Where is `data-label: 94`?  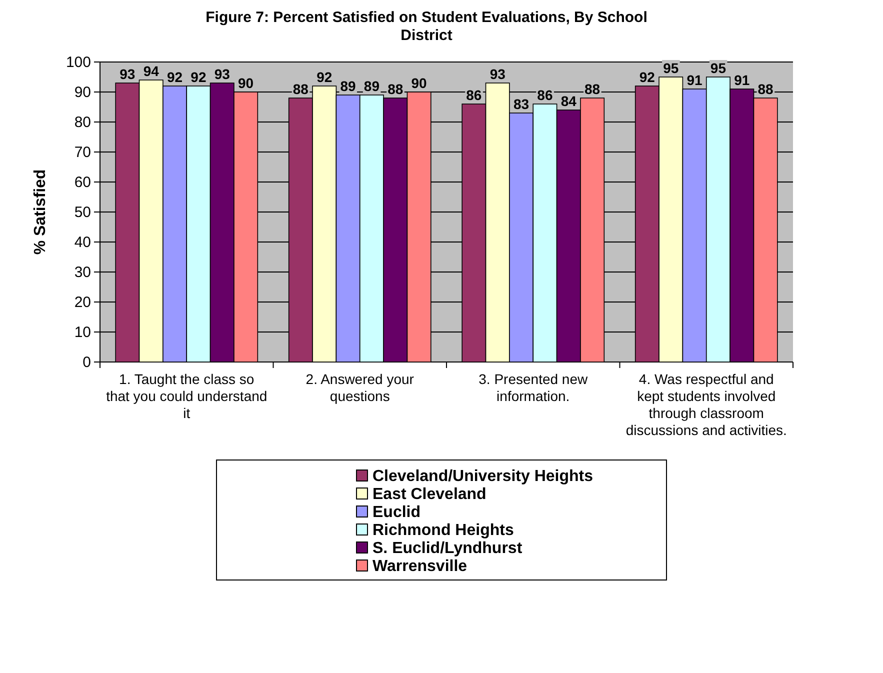 data-label: 94 is located at coordinates (151, 71).